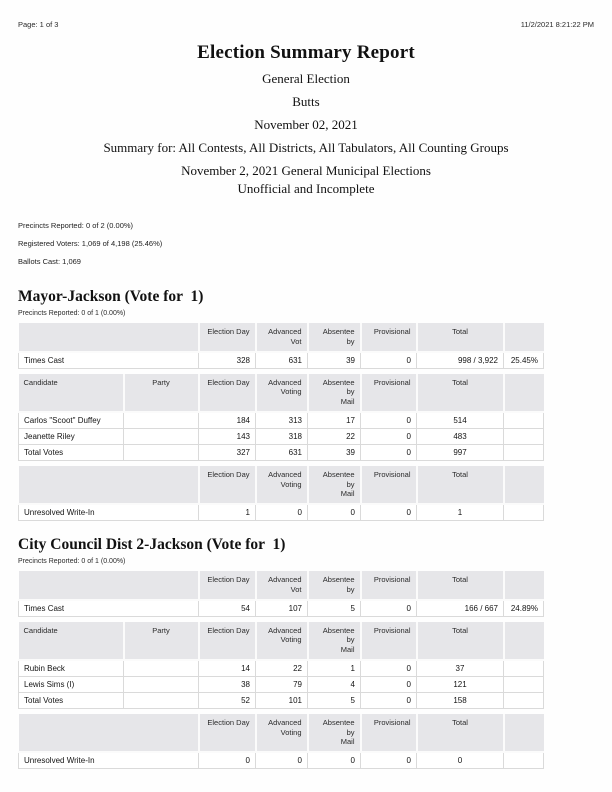 This screenshot has width=612, height=792. Describe the element at coordinates (49, 261) in the screenshot. I see `ballots-cast: Ballots Cast: 1,069` at that location.